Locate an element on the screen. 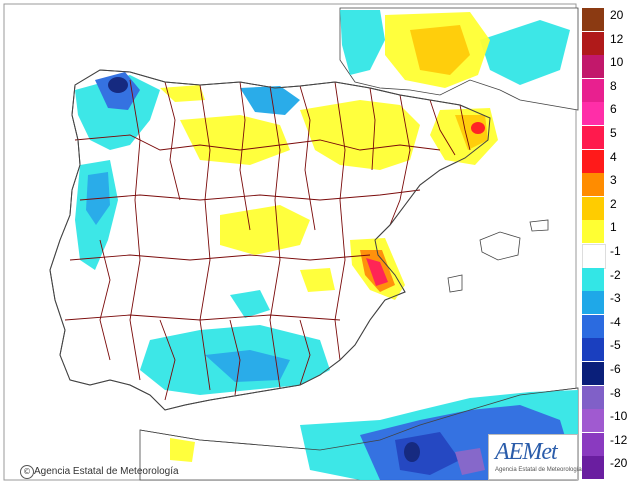 The height and width of the screenshot is (500, 630). legend-label: -5 is located at coordinates (615, 345).